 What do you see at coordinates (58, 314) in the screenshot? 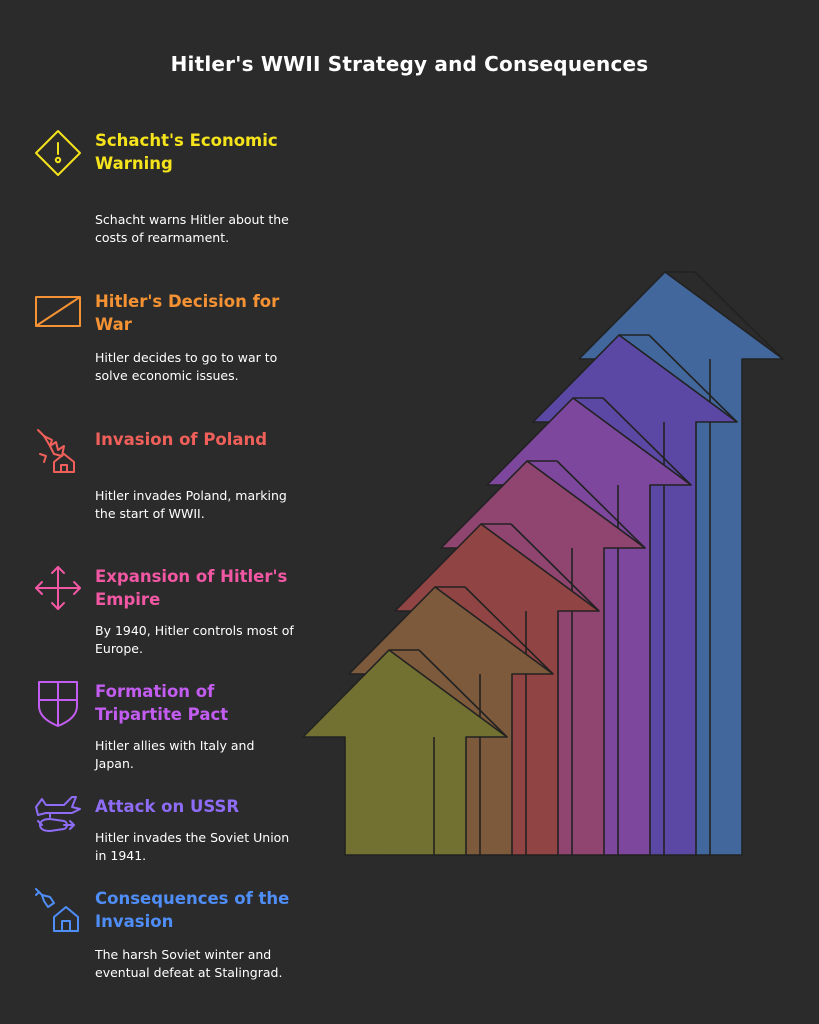
I see `rectangle-slash-icon` at bounding box center [58, 314].